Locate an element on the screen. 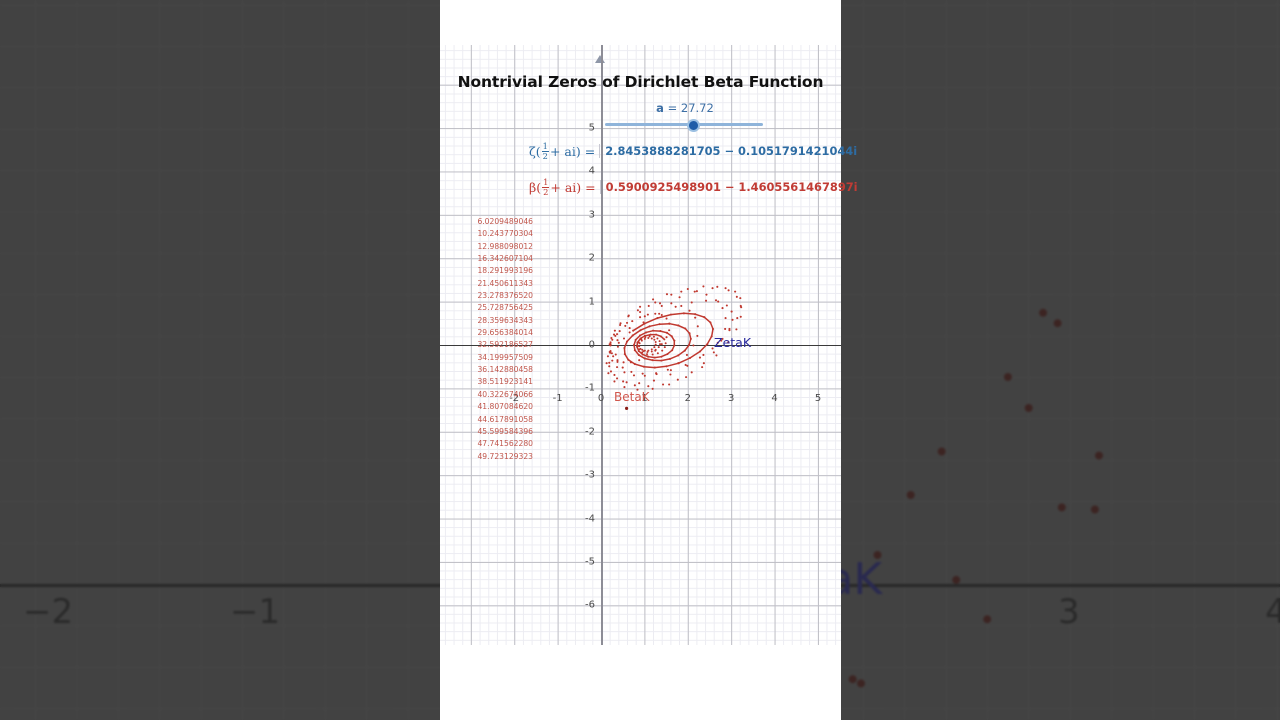 Image resolution: width=1280 pixels, height=720 pixels. slider-knob is located at coordinates (693, 125).